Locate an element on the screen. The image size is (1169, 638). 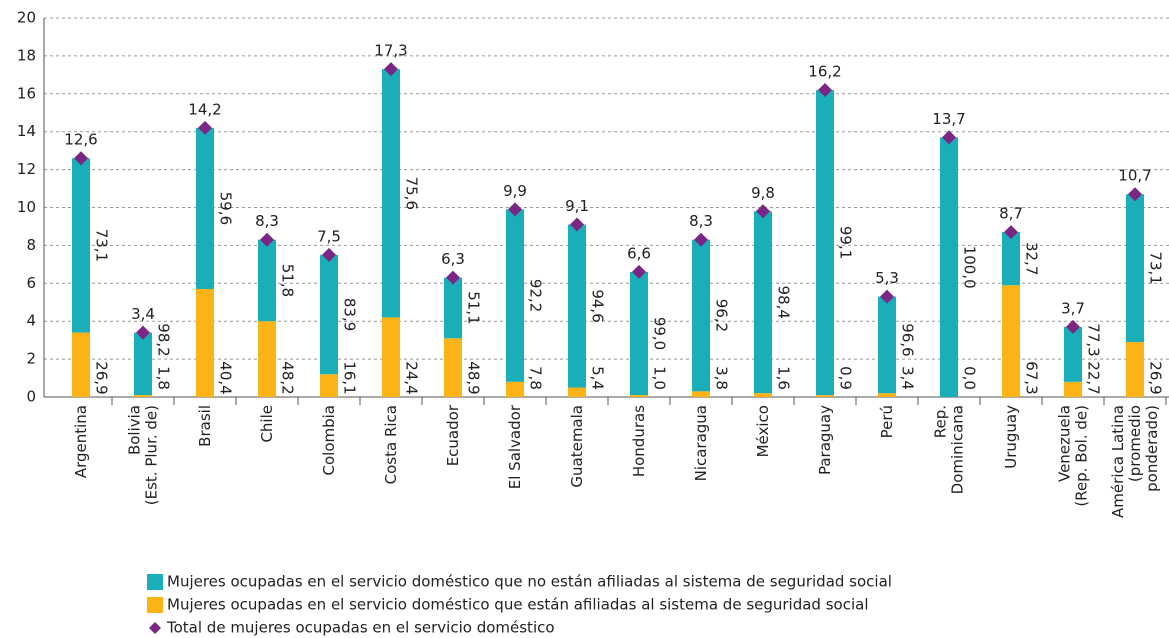
x-tick-label: América Latina(promedioponderado) is located at coordinates (1135, 461).